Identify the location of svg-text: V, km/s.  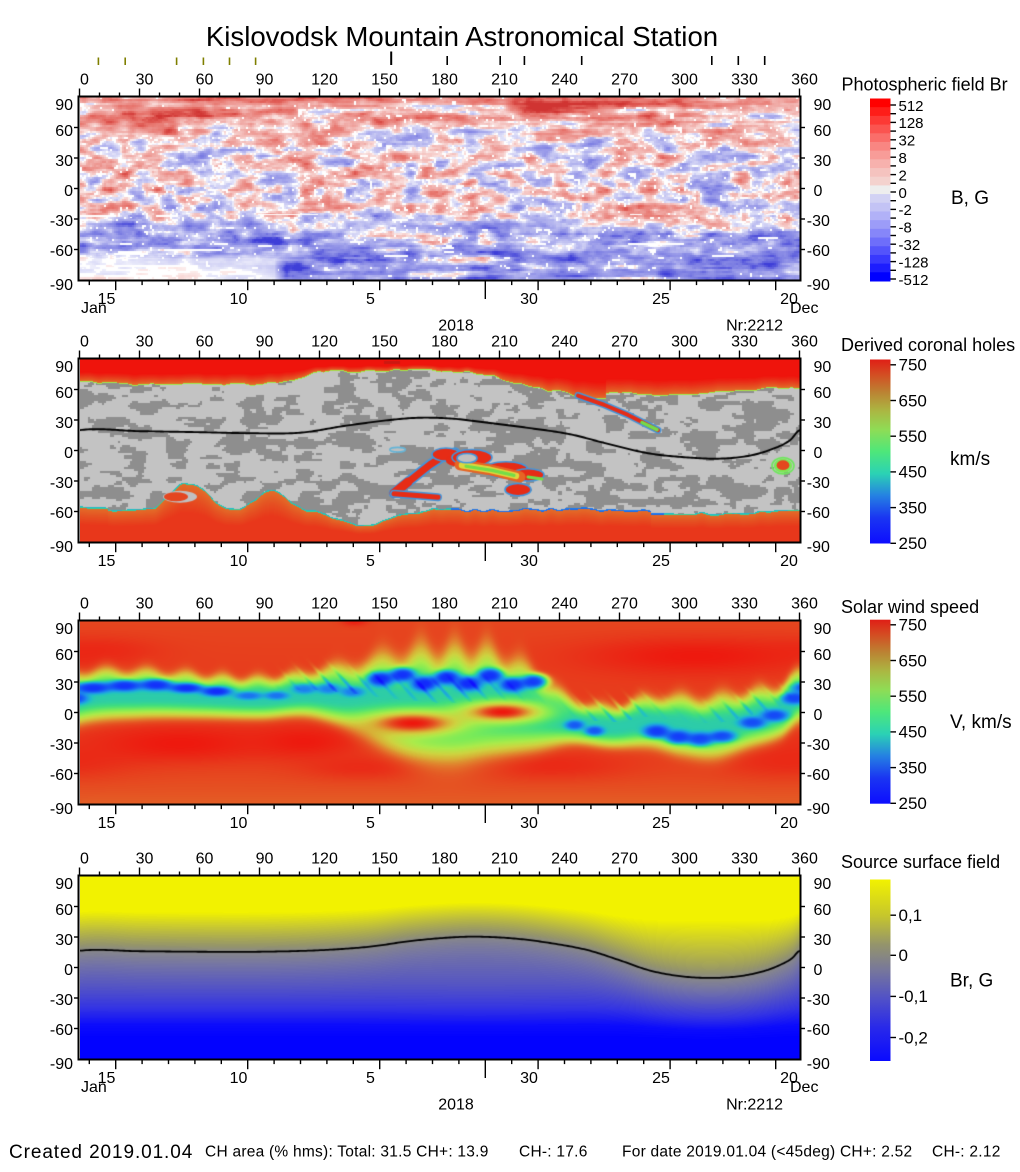
(981, 722).